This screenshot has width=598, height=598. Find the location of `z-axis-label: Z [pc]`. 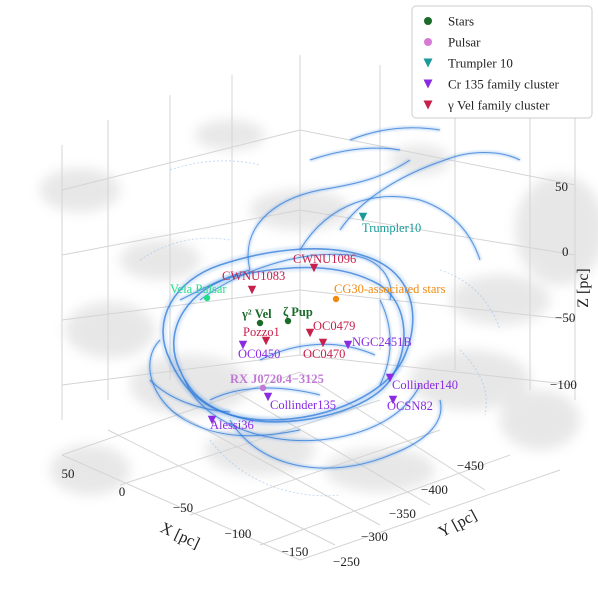

z-axis-label: Z [pc] is located at coordinates (583, 288).